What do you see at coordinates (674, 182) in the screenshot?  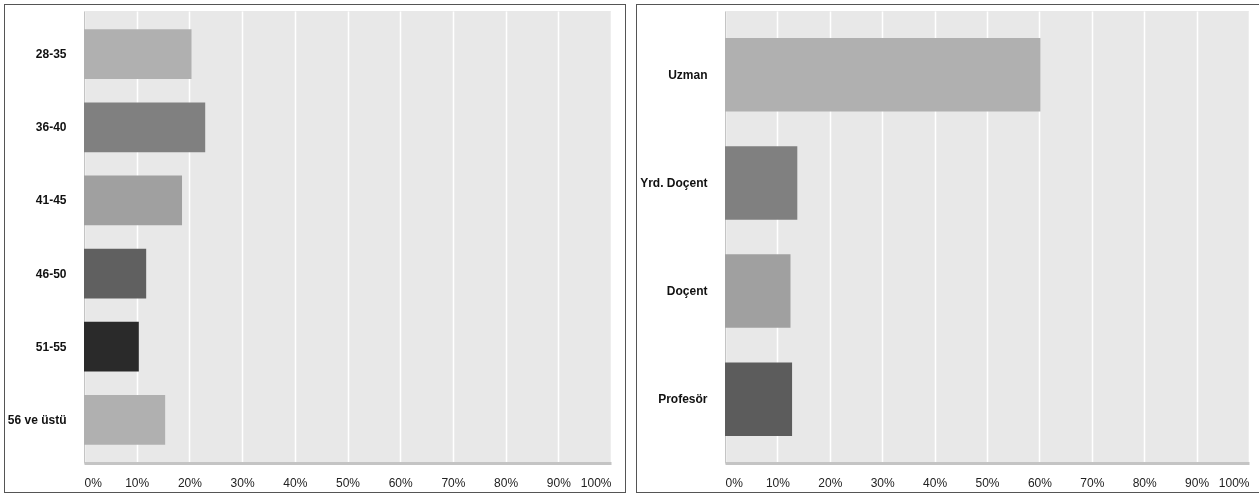 I see `y-tick-label: Yrd. Doçent` at bounding box center [674, 182].